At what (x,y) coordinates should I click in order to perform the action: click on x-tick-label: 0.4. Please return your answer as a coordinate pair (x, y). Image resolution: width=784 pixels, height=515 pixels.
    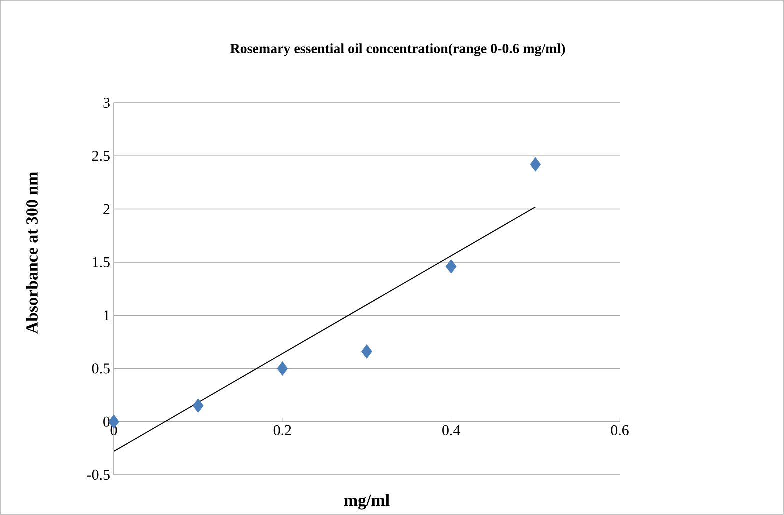
    Looking at the image, I should click on (451, 430).